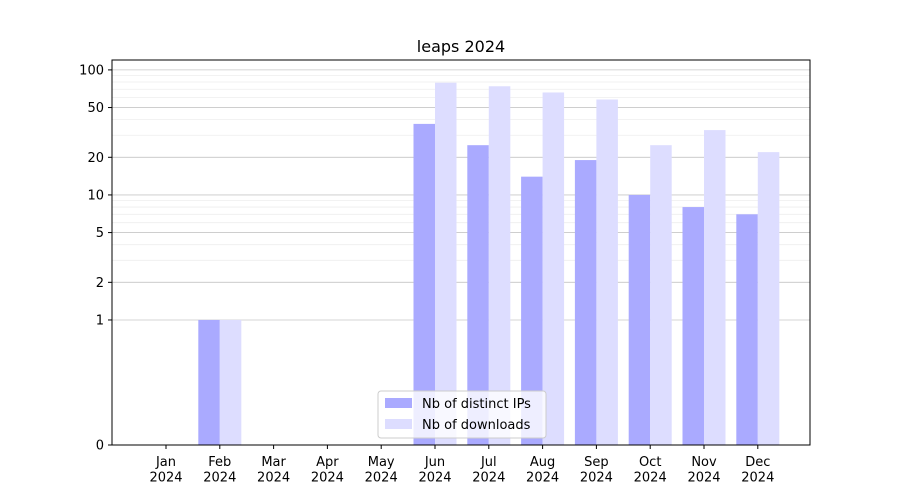 Image resolution: width=900 pixels, height=504 pixels. I want to click on legend-label-downloads: Nb of downloads, so click(476, 425).